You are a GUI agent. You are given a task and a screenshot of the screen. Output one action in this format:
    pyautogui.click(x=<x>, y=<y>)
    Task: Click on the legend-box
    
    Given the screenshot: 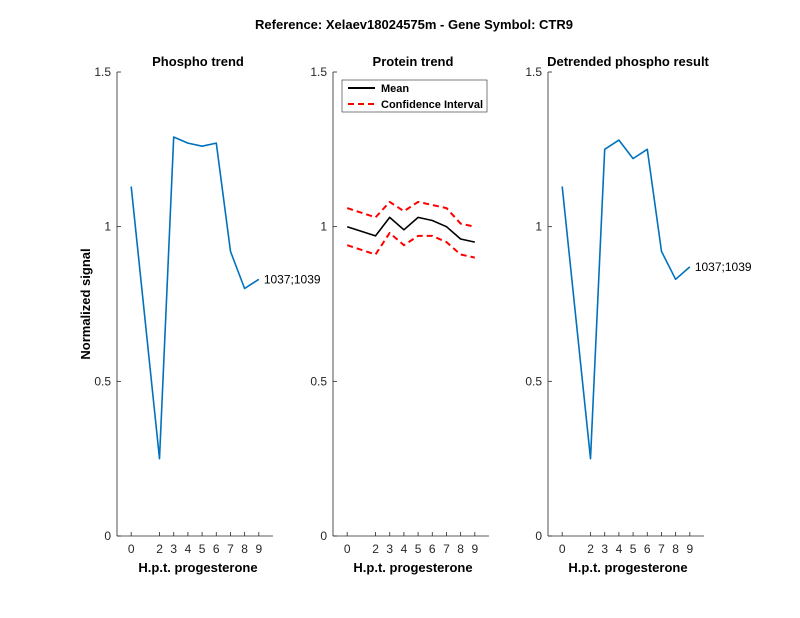 What is the action you would take?
    pyautogui.click(x=414, y=96)
    